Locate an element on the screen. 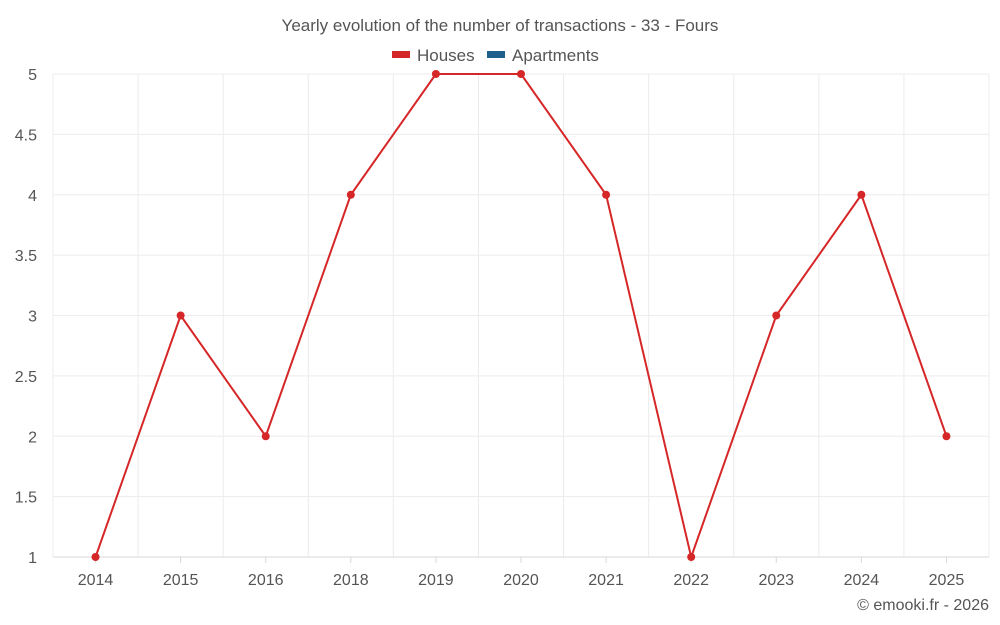 The height and width of the screenshot is (625, 1000). x-tick-label: 2024 is located at coordinates (862, 580).